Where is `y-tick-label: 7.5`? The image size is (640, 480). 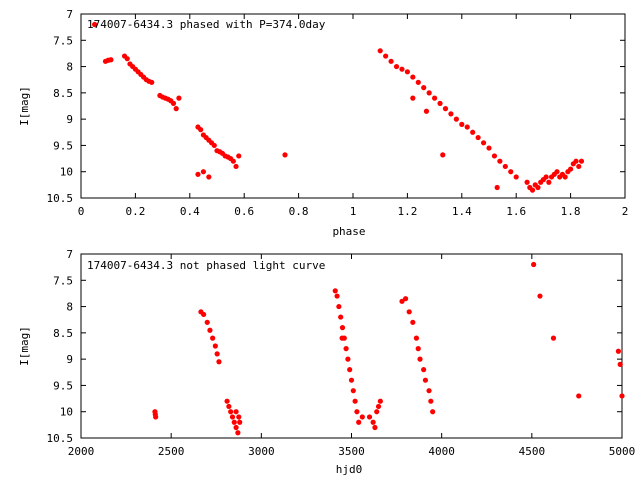 y-tick-label: 7.5 is located at coordinates (63, 280).